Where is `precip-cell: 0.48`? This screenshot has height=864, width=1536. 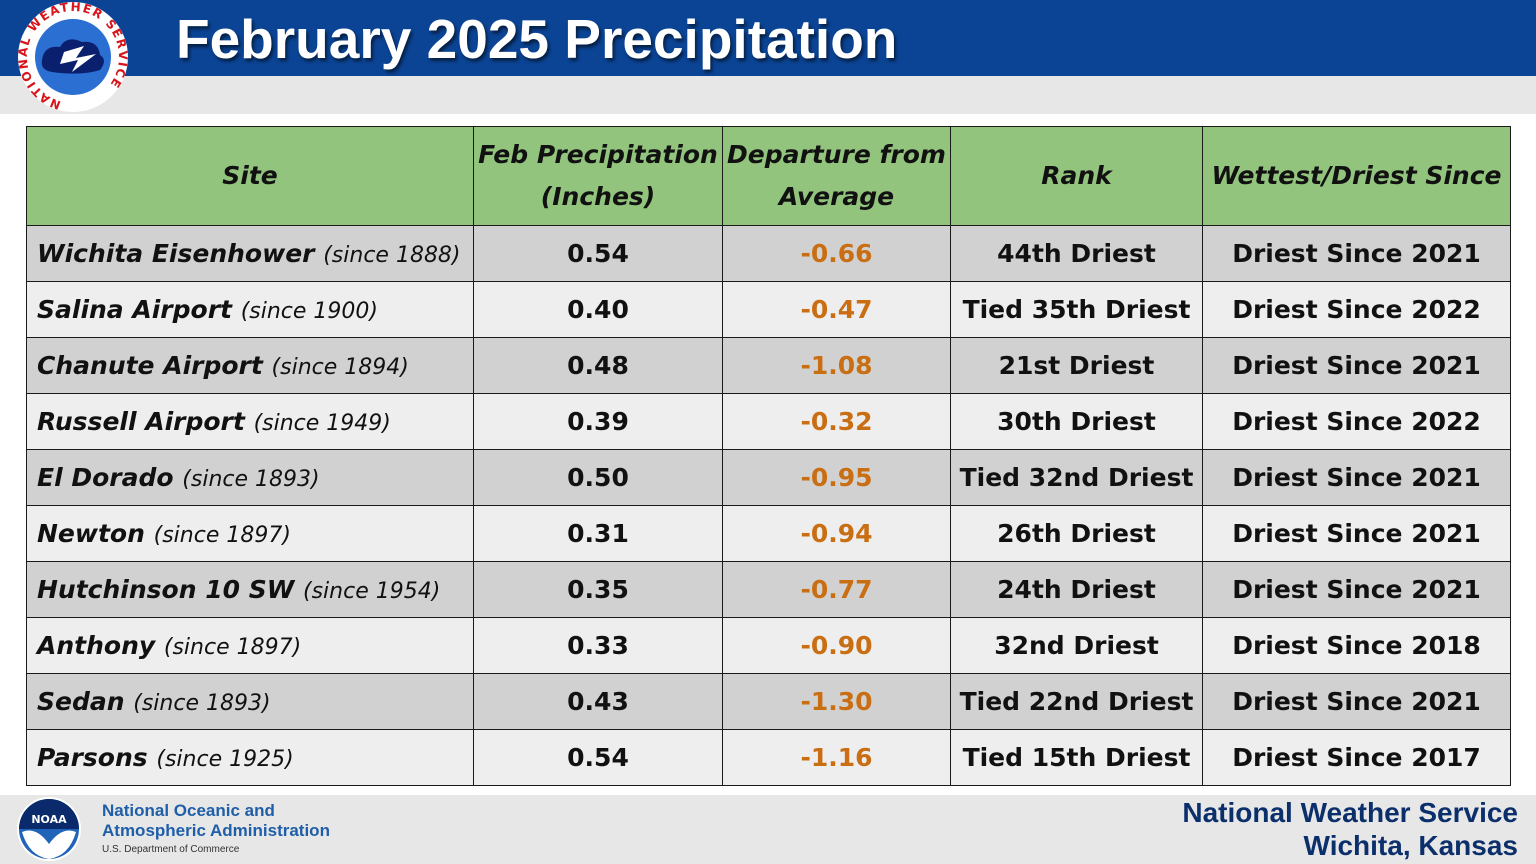
precip-cell: 0.48 is located at coordinates (598, 365).